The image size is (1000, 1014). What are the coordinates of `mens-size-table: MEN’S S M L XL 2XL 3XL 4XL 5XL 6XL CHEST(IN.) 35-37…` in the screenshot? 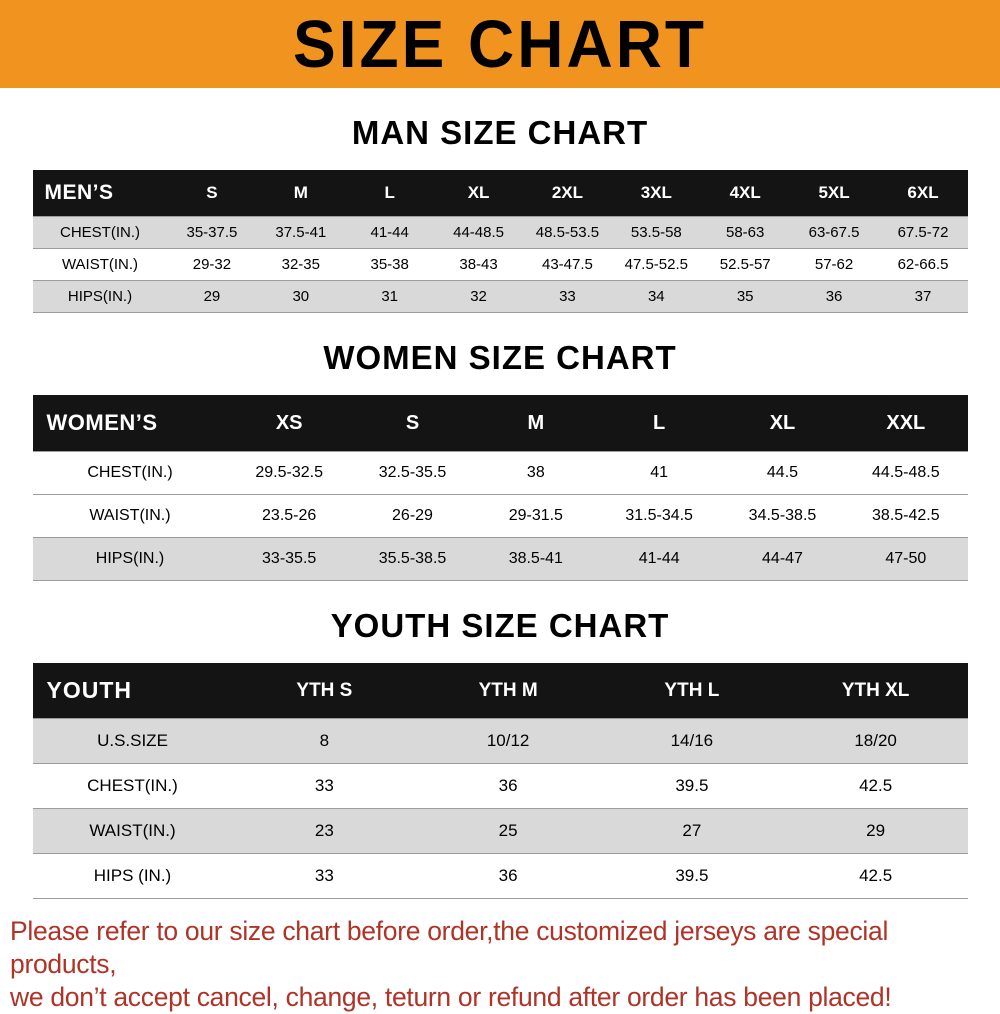 It's located at (500, 241).